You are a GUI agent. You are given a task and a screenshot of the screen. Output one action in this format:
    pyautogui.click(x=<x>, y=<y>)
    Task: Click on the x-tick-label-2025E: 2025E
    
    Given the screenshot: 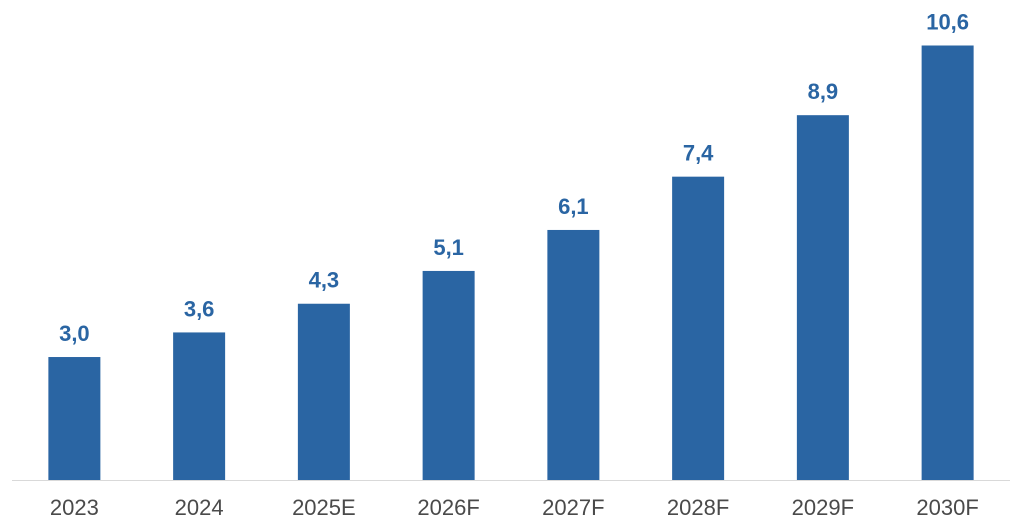 What is the action you would take?
    pyautogui.click(x=324, y=507)
    